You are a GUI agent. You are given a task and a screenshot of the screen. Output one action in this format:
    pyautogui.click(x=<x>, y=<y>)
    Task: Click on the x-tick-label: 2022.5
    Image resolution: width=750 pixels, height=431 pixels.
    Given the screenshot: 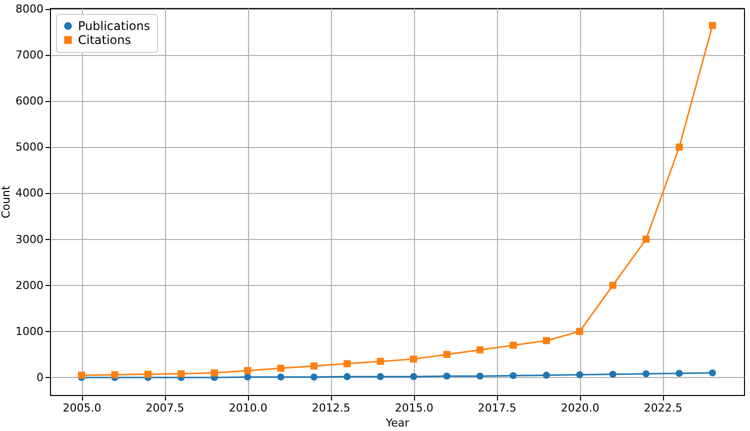 What is the action you would take?
    pyautogui.click(x=663, y=408)
    